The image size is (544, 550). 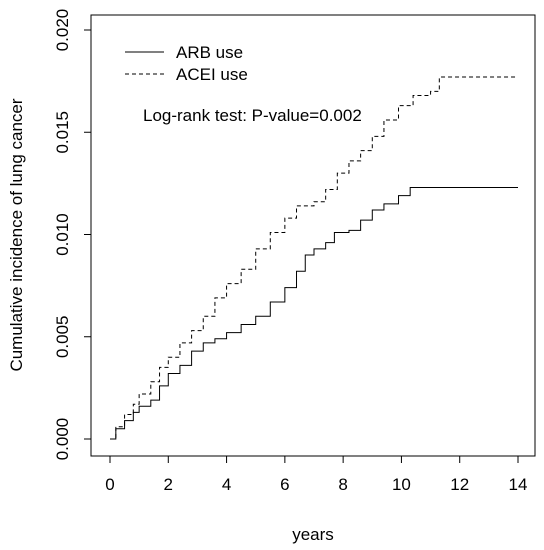 I want to click on x-tick-label: 8, so click(x=342, y=484).